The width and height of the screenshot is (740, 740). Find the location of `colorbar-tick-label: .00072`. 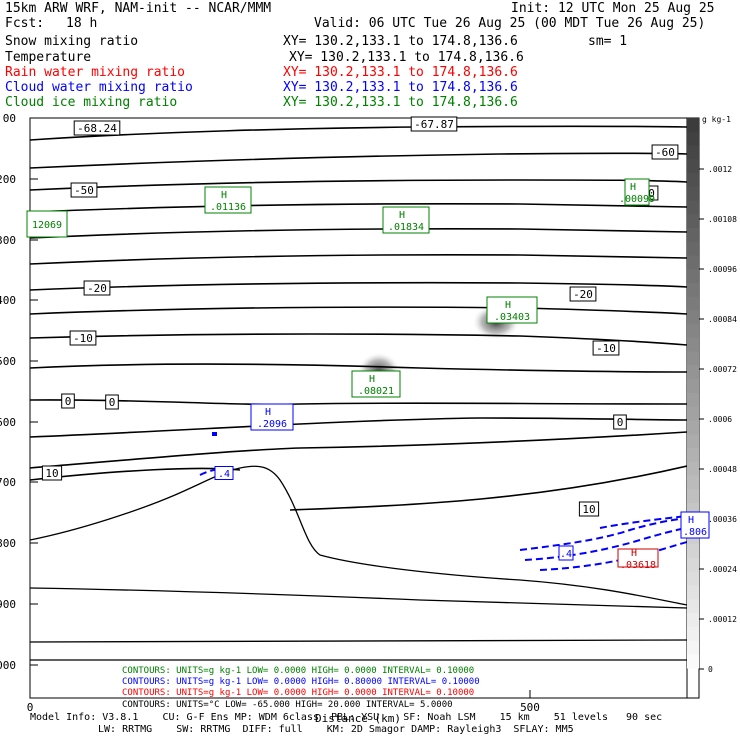

colorbar-tick-label: .00072 is located at coordinates (722, 369).